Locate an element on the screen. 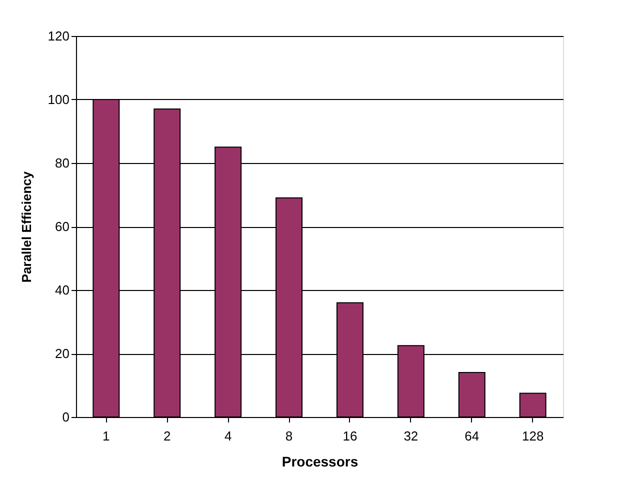 This screenshot has width=636, height=495. x-tick-label: 4 is located at coordinates (228, 436).